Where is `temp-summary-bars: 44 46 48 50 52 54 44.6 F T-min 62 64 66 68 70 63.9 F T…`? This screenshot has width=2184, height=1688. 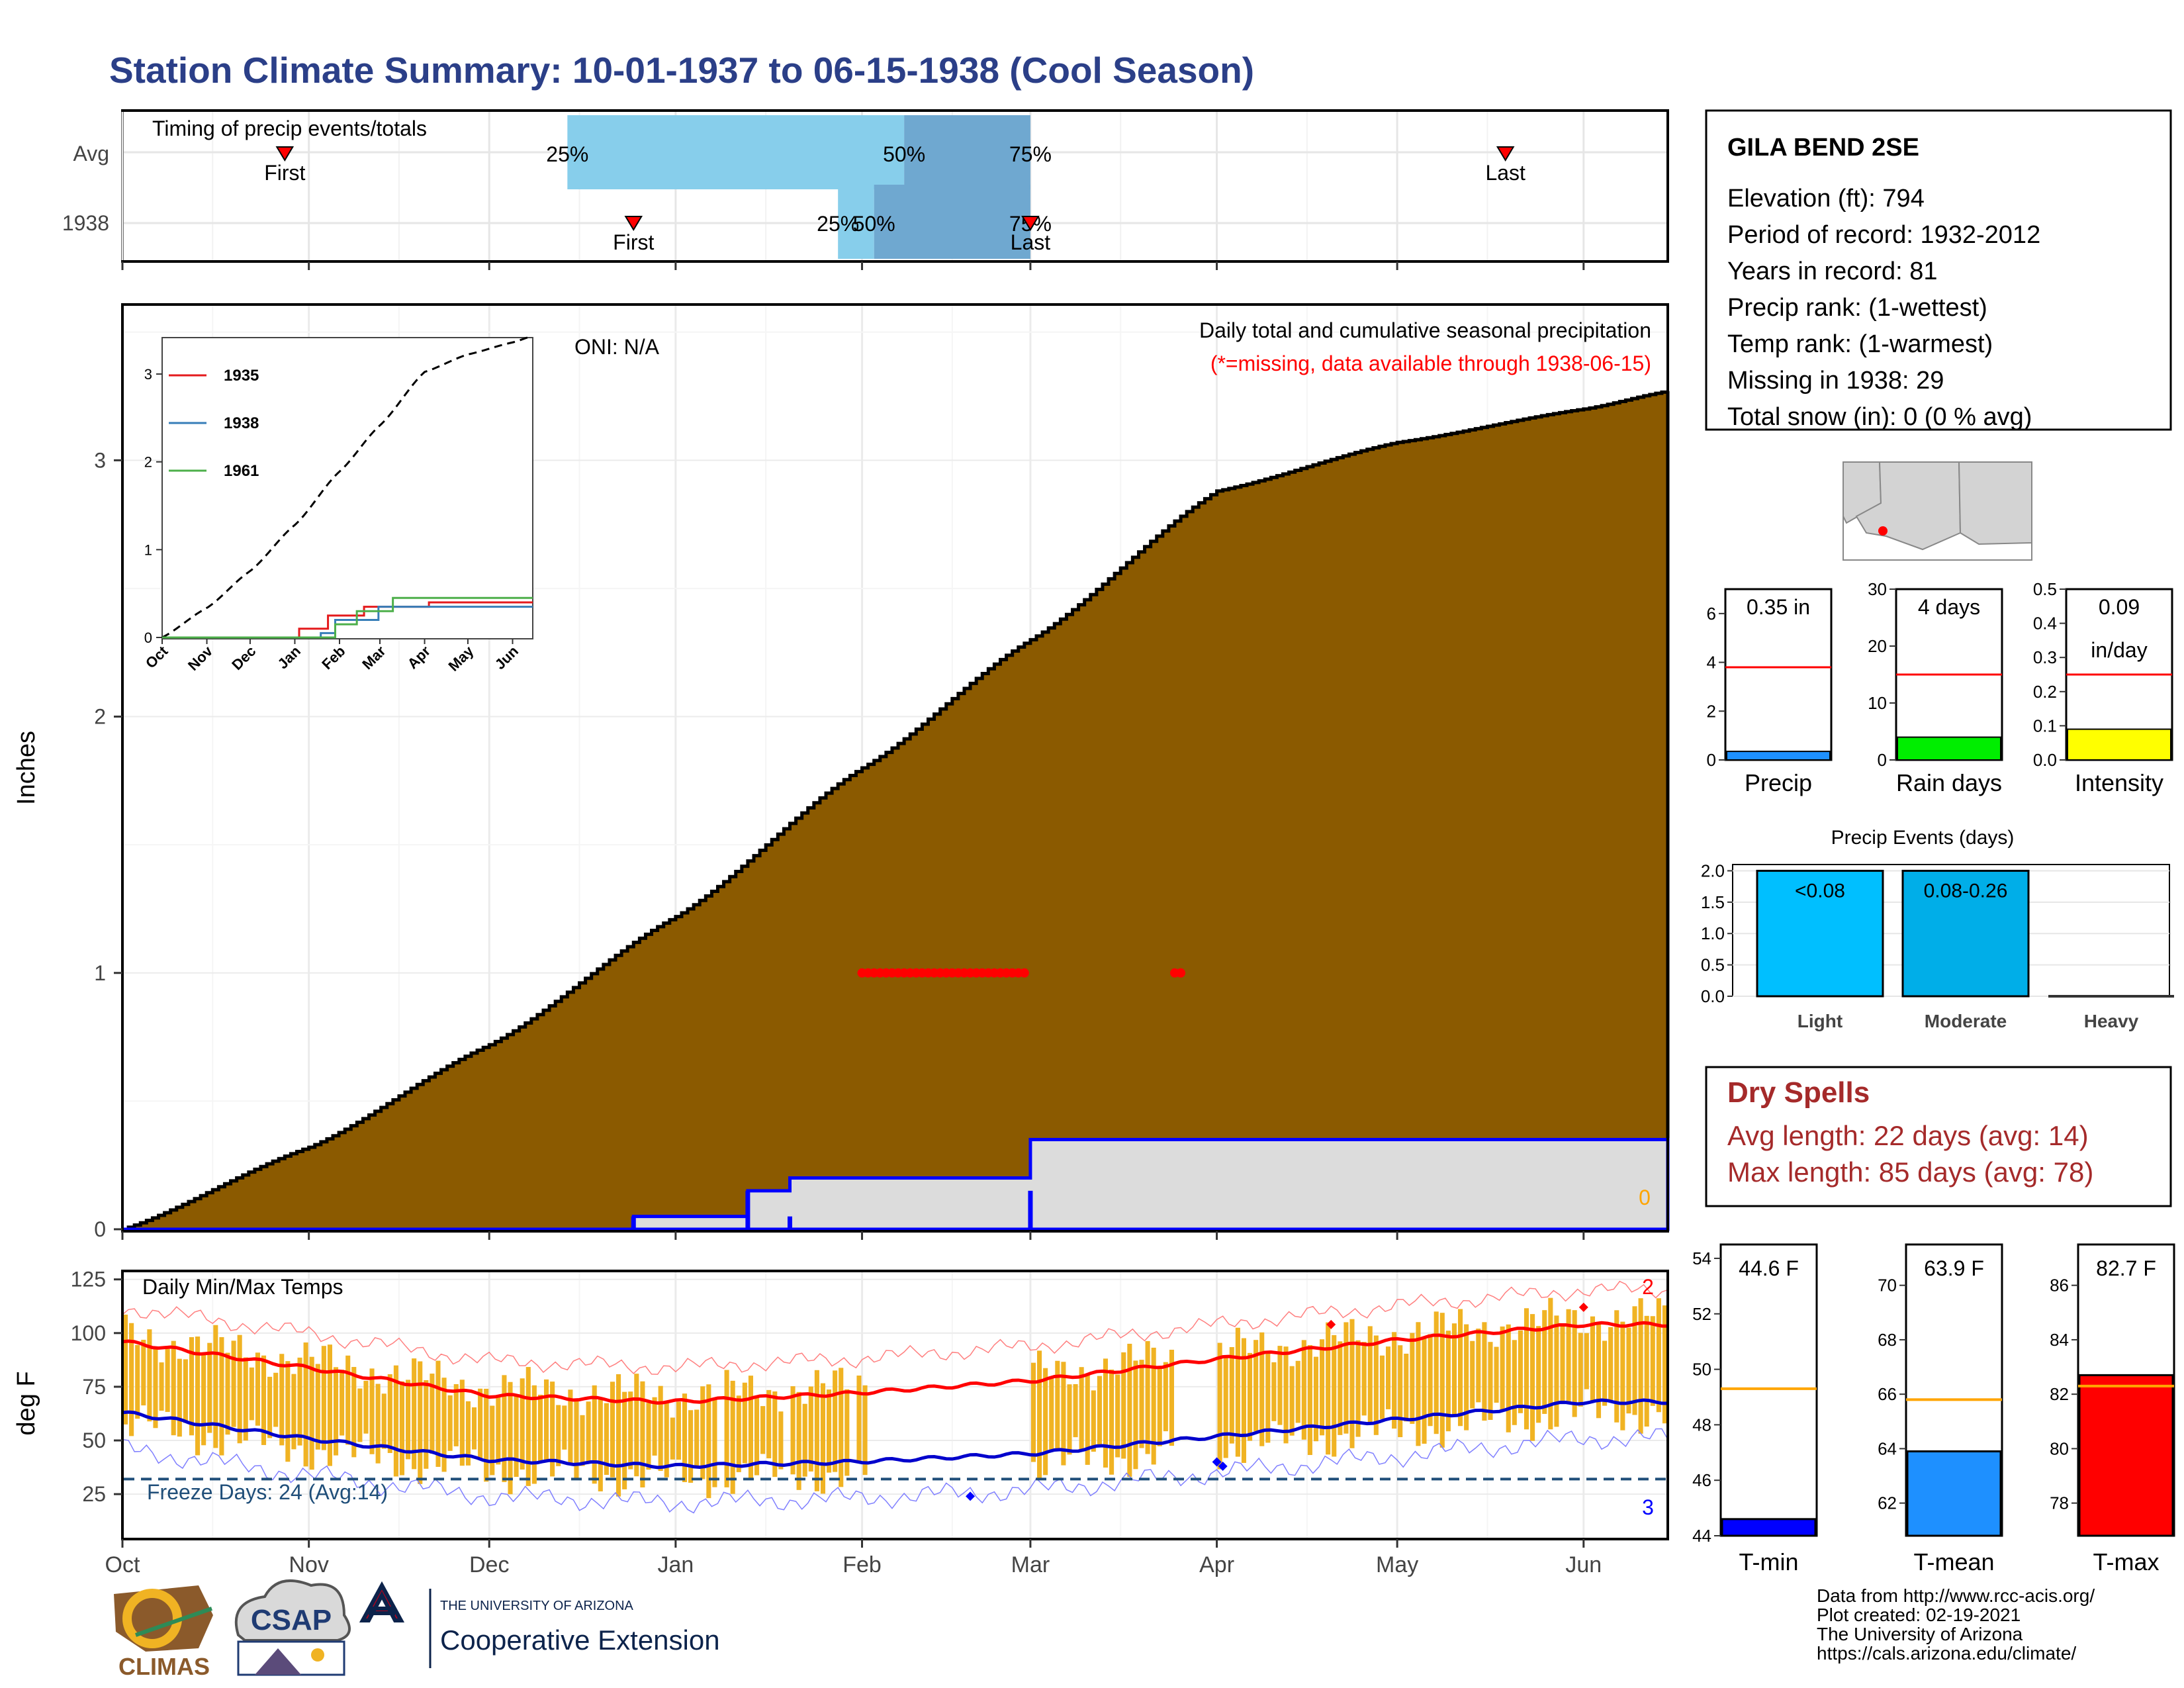 temp-summary-bars: 44 46 48 50 52 54 44.6 F T-min 62 64 66 68 70 63.9 F T… is located at coordinates (1934, 1409).